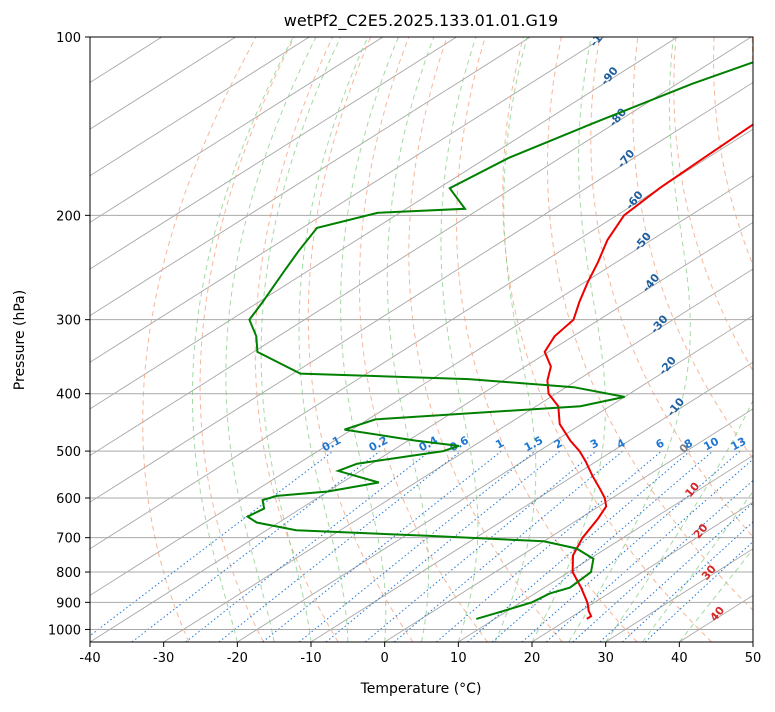 This screenshot has height=712, width=775. Describe the element at coordinates (163, 658) in the screenshot. I see `x-tick-label: -30` at that location.